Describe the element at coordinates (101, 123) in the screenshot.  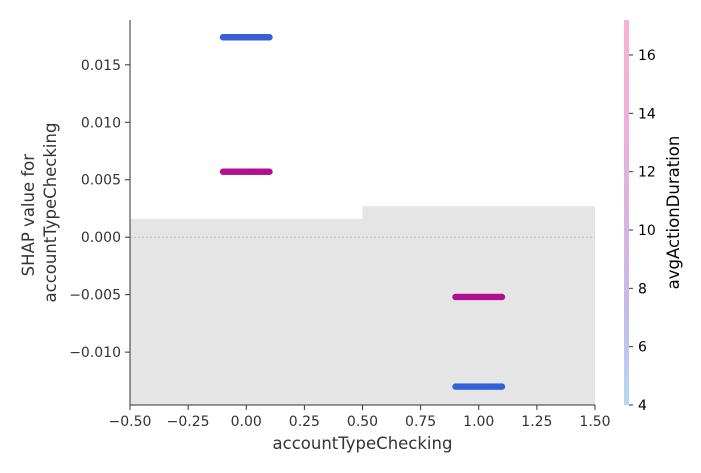
I see `y-tick-label: 0.010` at that location.